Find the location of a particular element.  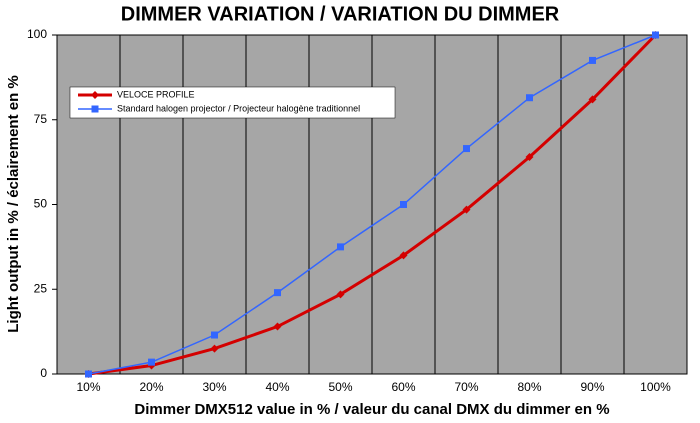

y-tick-label: 75 is located at coordinates (41, 119).